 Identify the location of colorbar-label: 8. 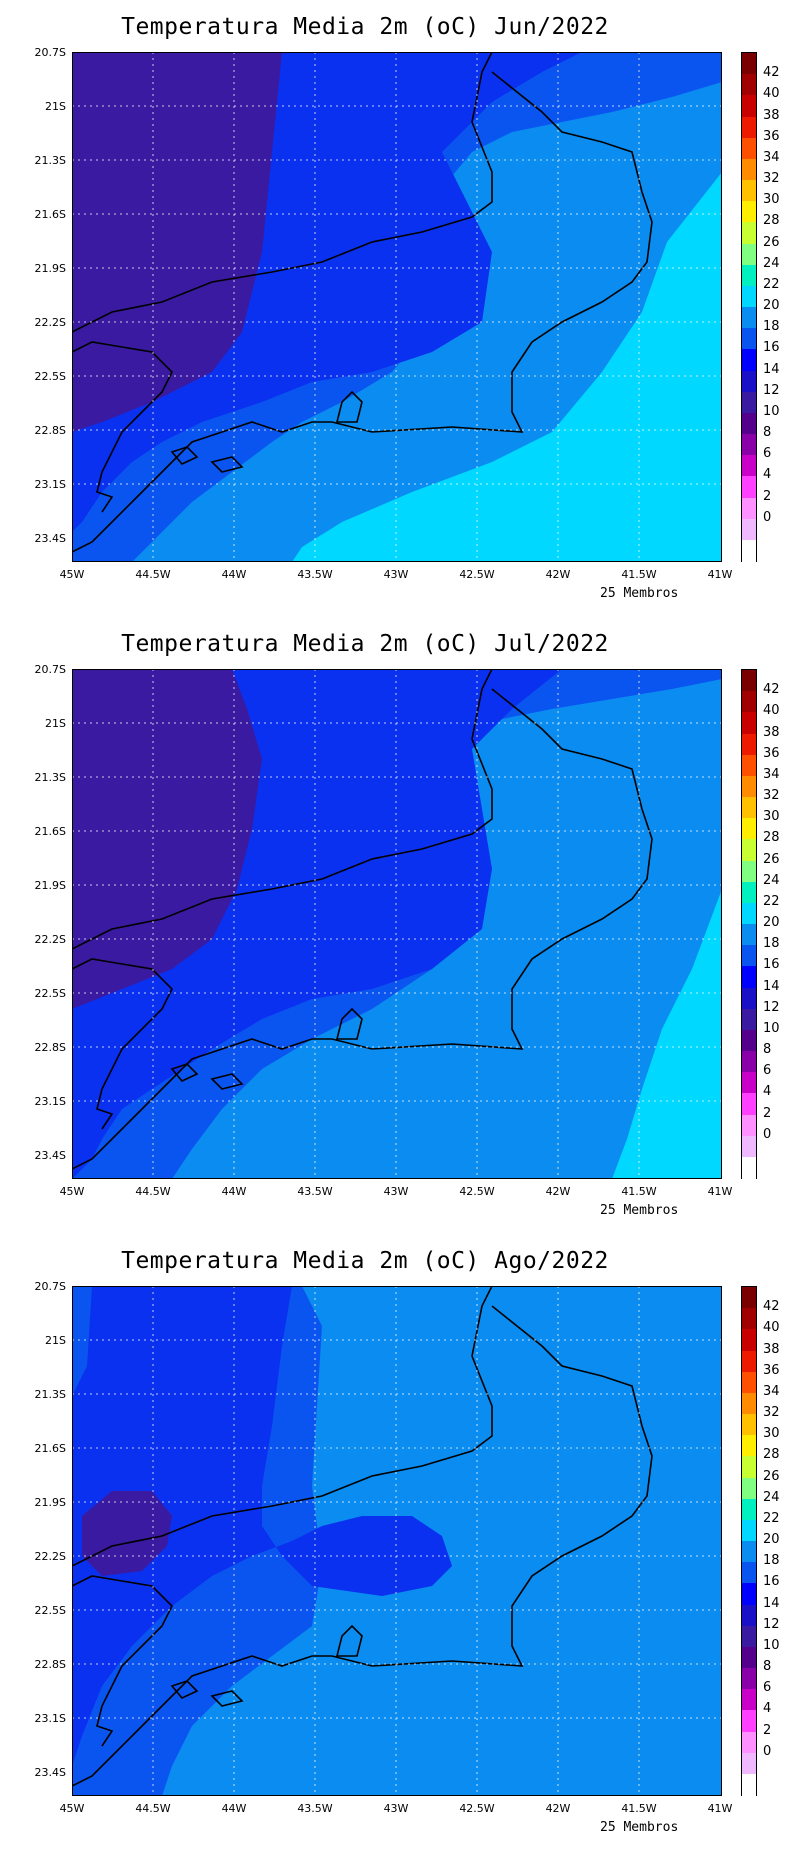
(767, 1667).